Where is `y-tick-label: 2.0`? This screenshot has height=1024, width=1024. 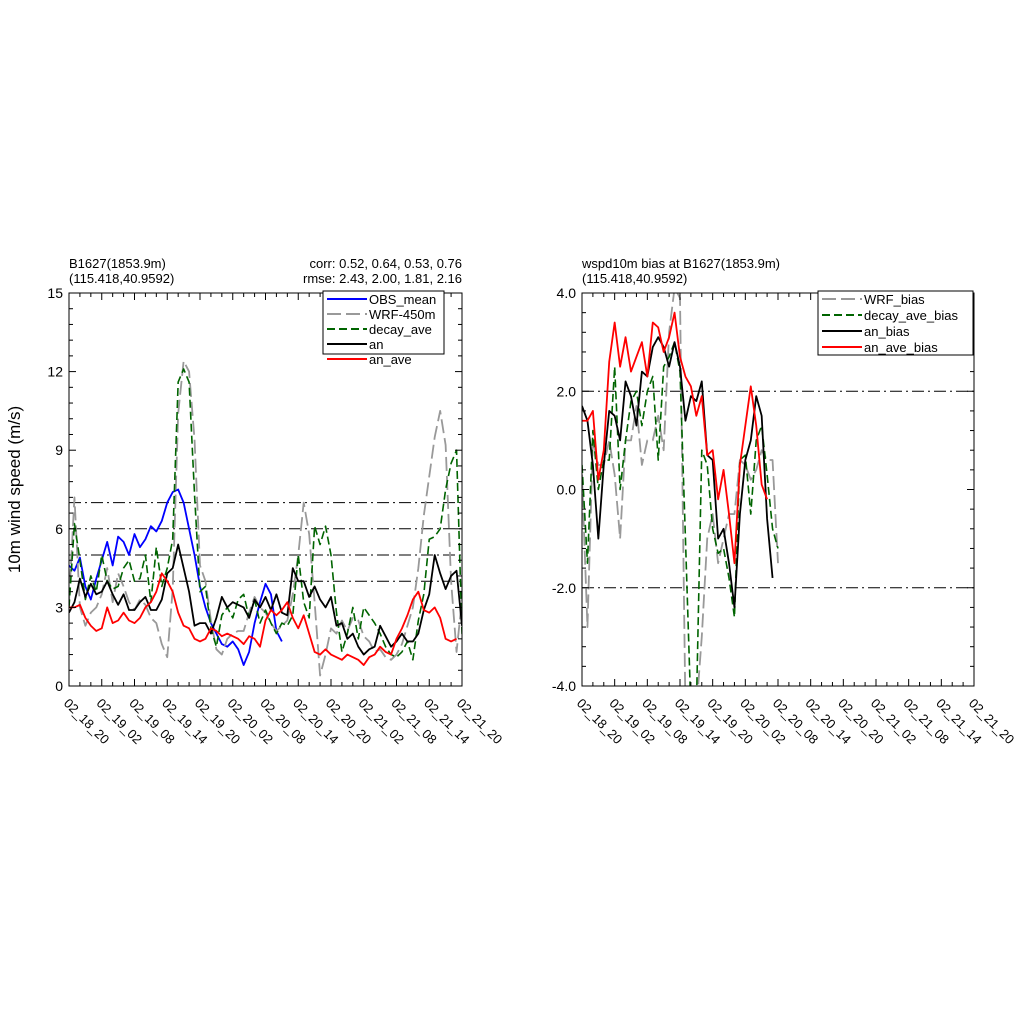 y-tick-label: 2.0 is located at coordinates (567, 391).